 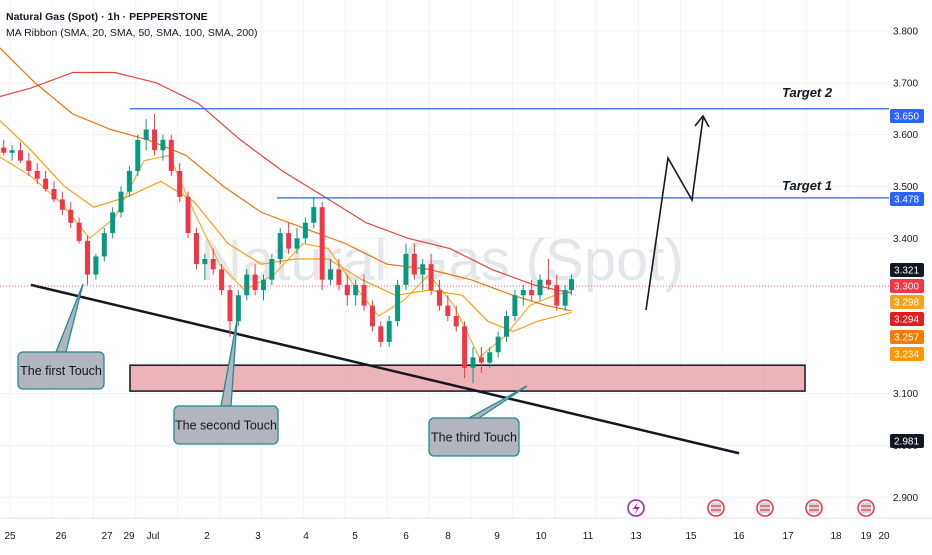 I want to click on time-tick-label: 17, so click(x=788, y=536).